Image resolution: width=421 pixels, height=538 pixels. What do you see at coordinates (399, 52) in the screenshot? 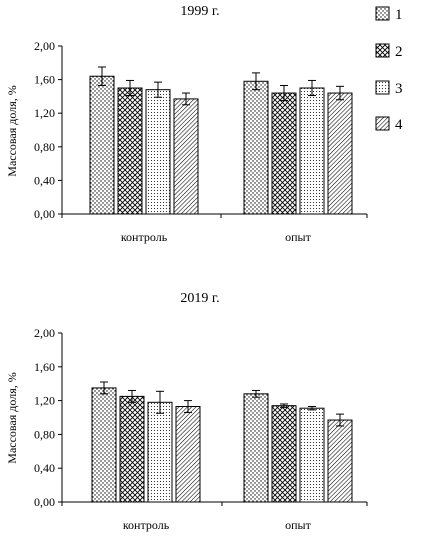
I see `legend-label-2: 2` at bounding box center [399, 52].